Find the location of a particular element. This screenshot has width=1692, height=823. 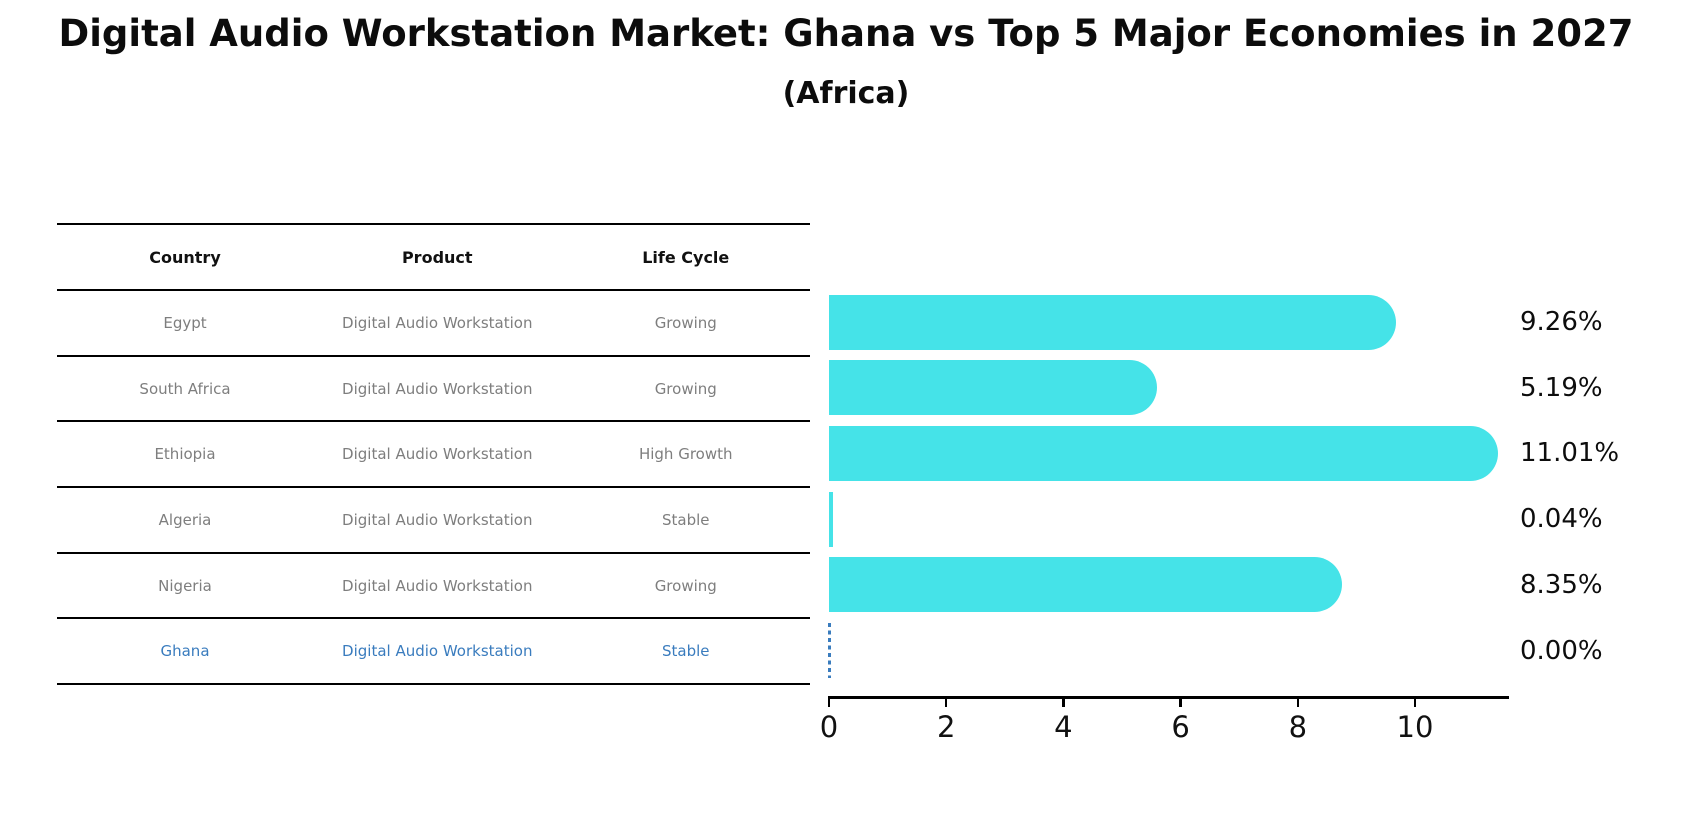

x-tick-label: 8 is located at coordinates (1298, 727).